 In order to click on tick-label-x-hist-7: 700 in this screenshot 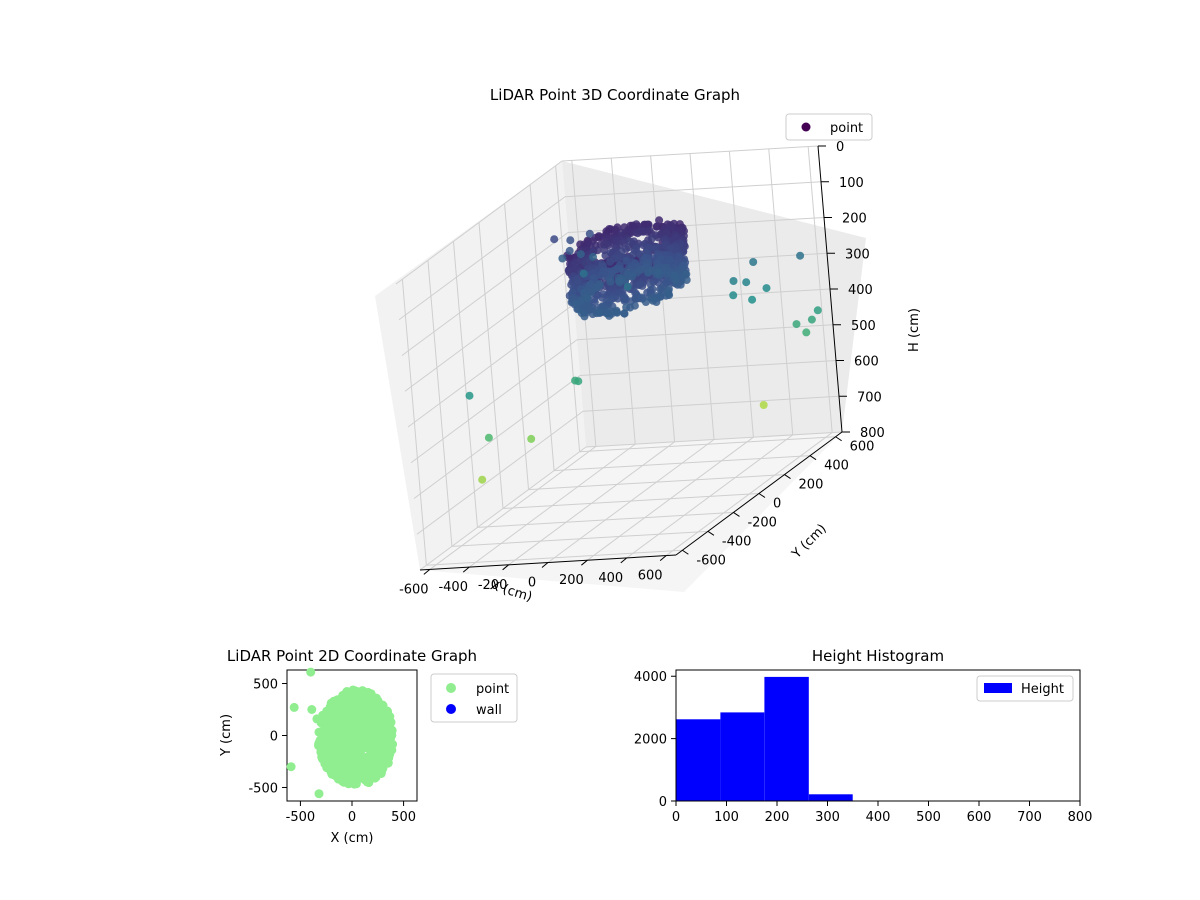, I will do `click(1029, 817)`.